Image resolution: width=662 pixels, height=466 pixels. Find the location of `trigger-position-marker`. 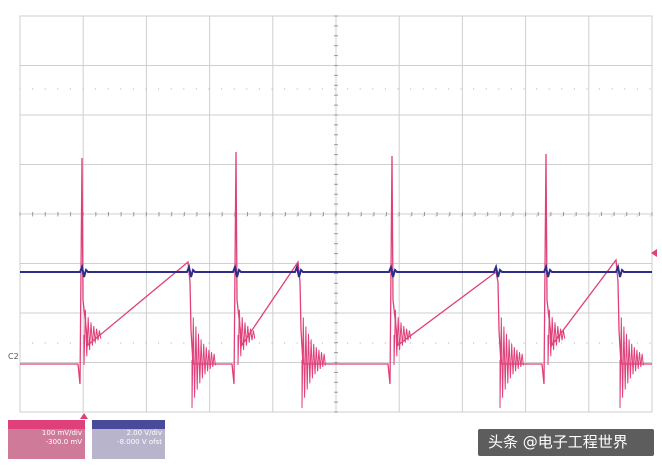

trigger-position-marker is located at coordinates (84, 416).